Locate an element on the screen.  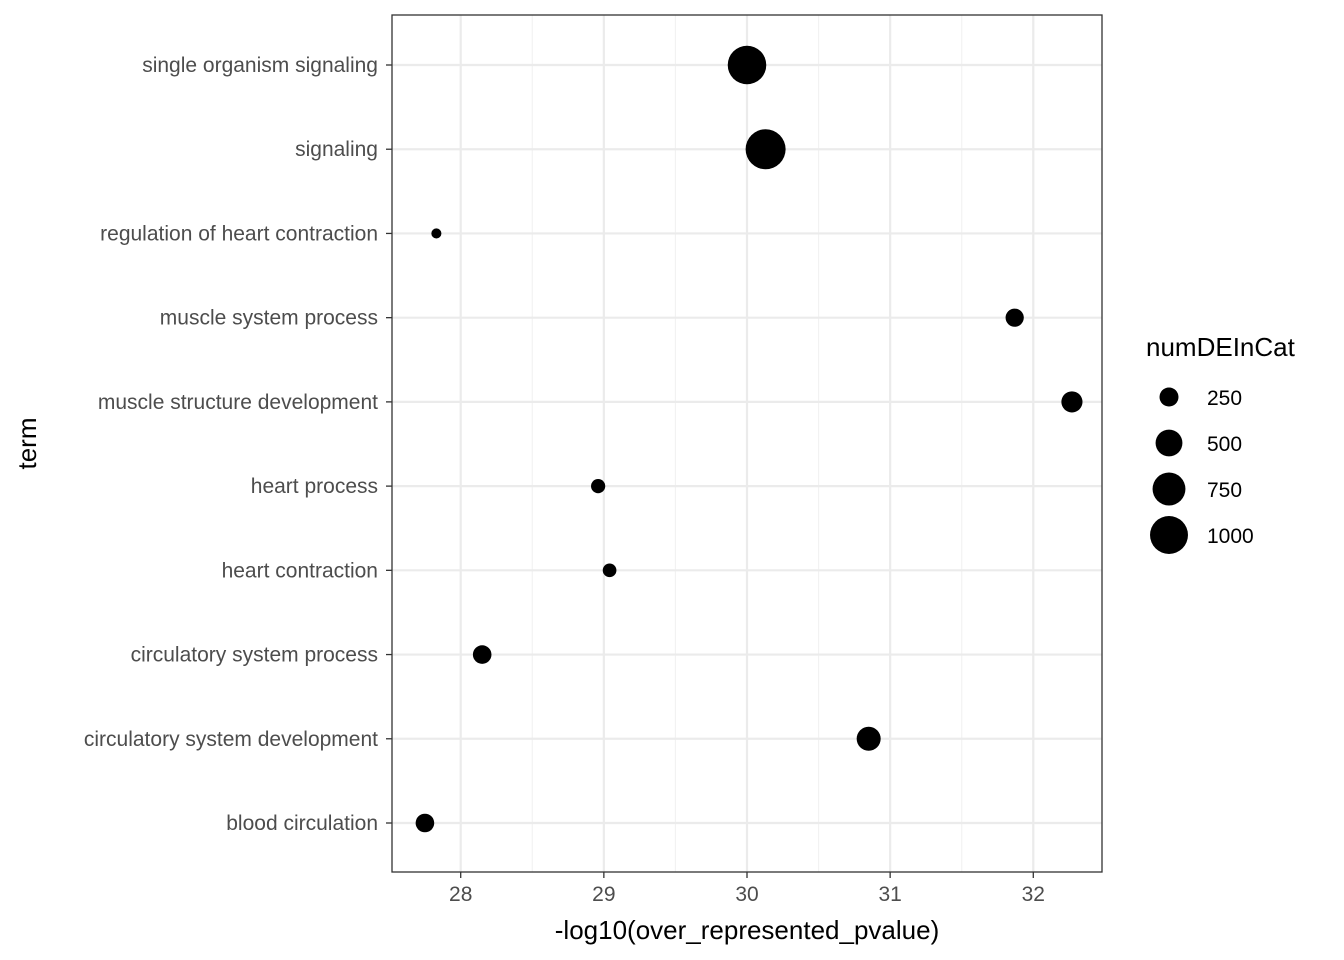
x-tick-label: 32 is located at coordinates (1033, 894).